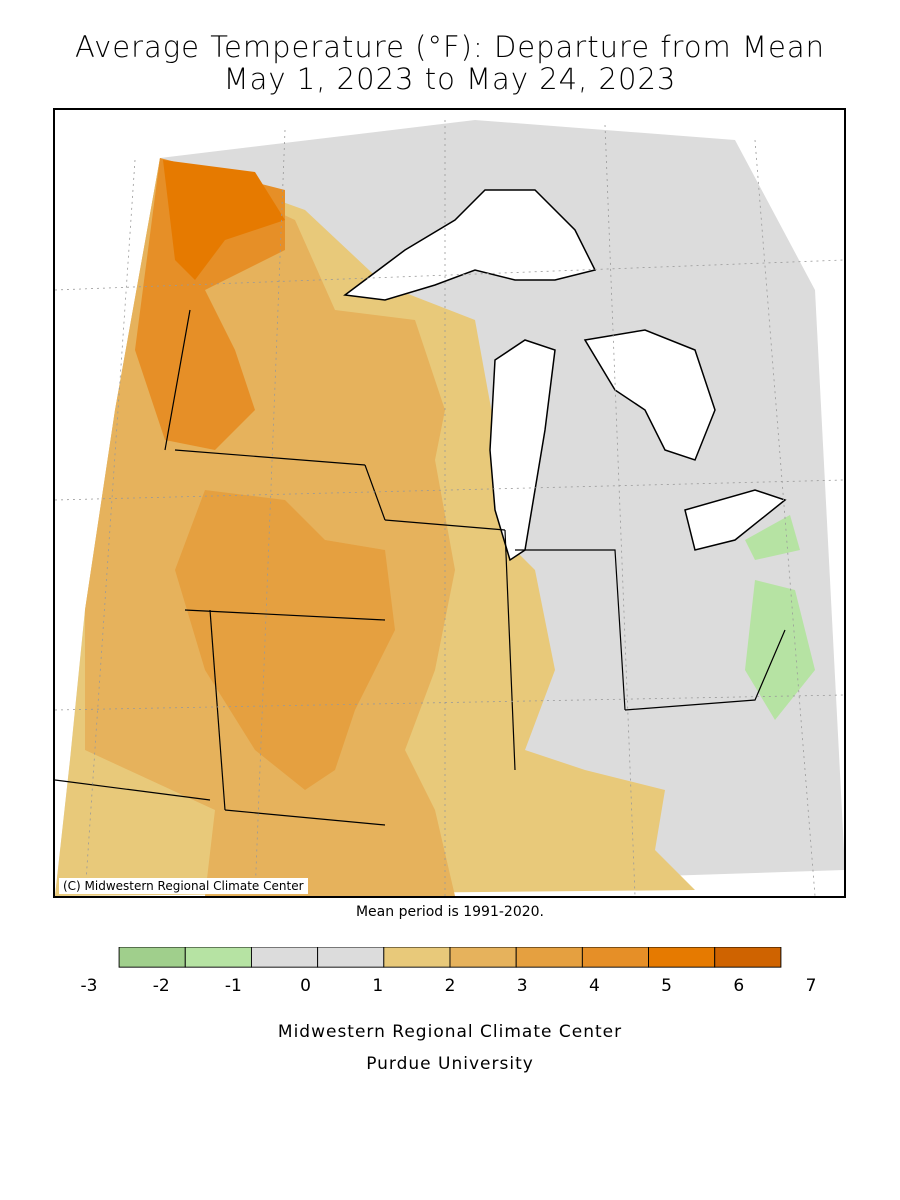 This screenshot has height=1200, width=900. Describe the element at coordinates (649, 395) in the screenshot. I see `lake-huron` at that location.